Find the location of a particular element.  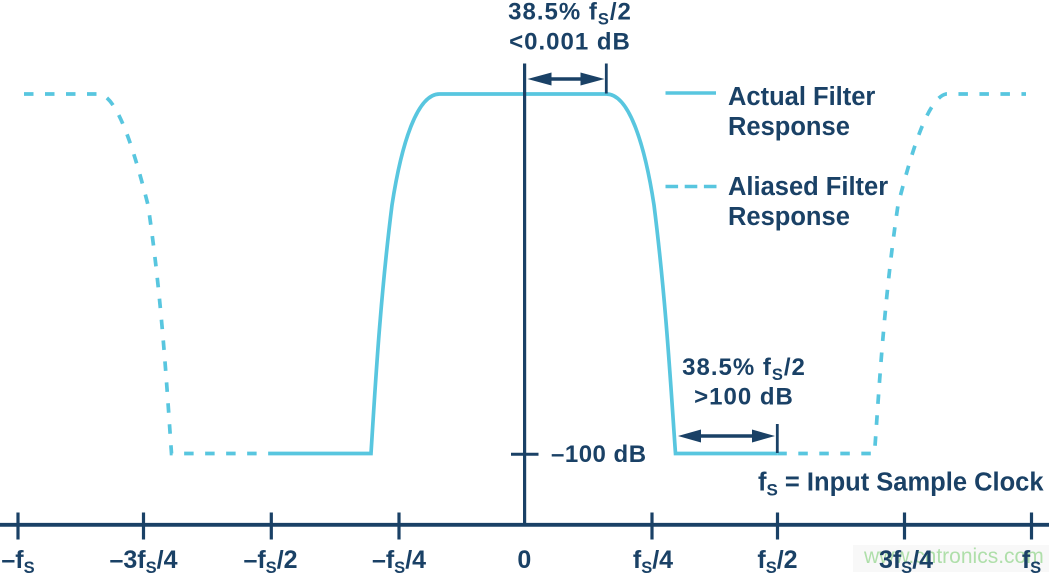

svg-text: Aliased Filter is located at coordinates (808, 187).